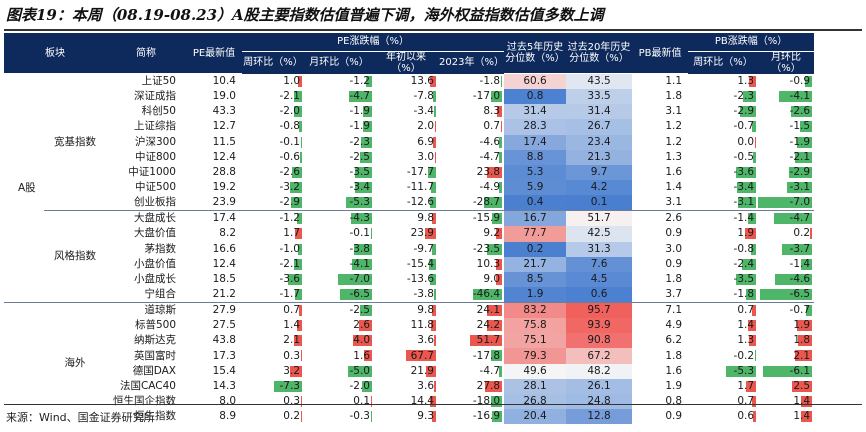 This screenshot has width=866, height=432. What do you see at coordinates (339, 401) in the screenshot?
I see `pe-month-cell: 0.1` at bounding box center [339, 401].